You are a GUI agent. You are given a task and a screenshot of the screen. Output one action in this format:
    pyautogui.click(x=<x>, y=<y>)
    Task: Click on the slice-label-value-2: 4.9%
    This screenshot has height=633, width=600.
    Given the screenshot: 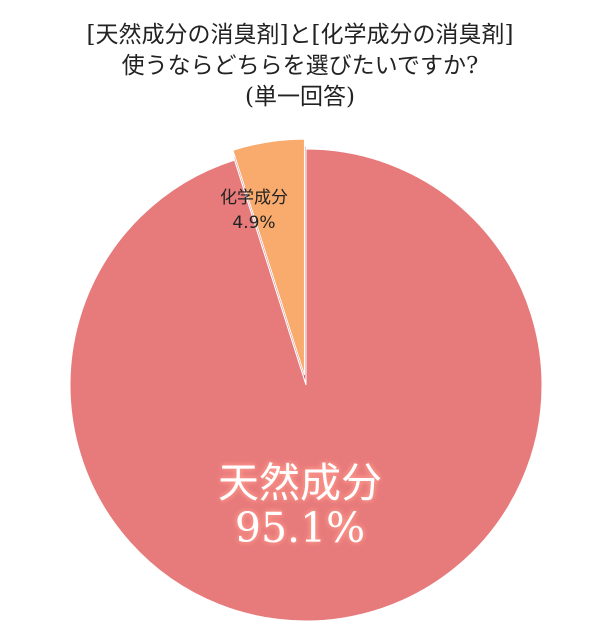 What is the action you would take?
    pyautogui.click(x=253, y=223)
    